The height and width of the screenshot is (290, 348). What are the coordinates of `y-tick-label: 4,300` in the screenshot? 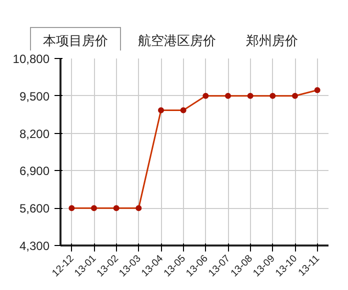 It's located at (34, 246).